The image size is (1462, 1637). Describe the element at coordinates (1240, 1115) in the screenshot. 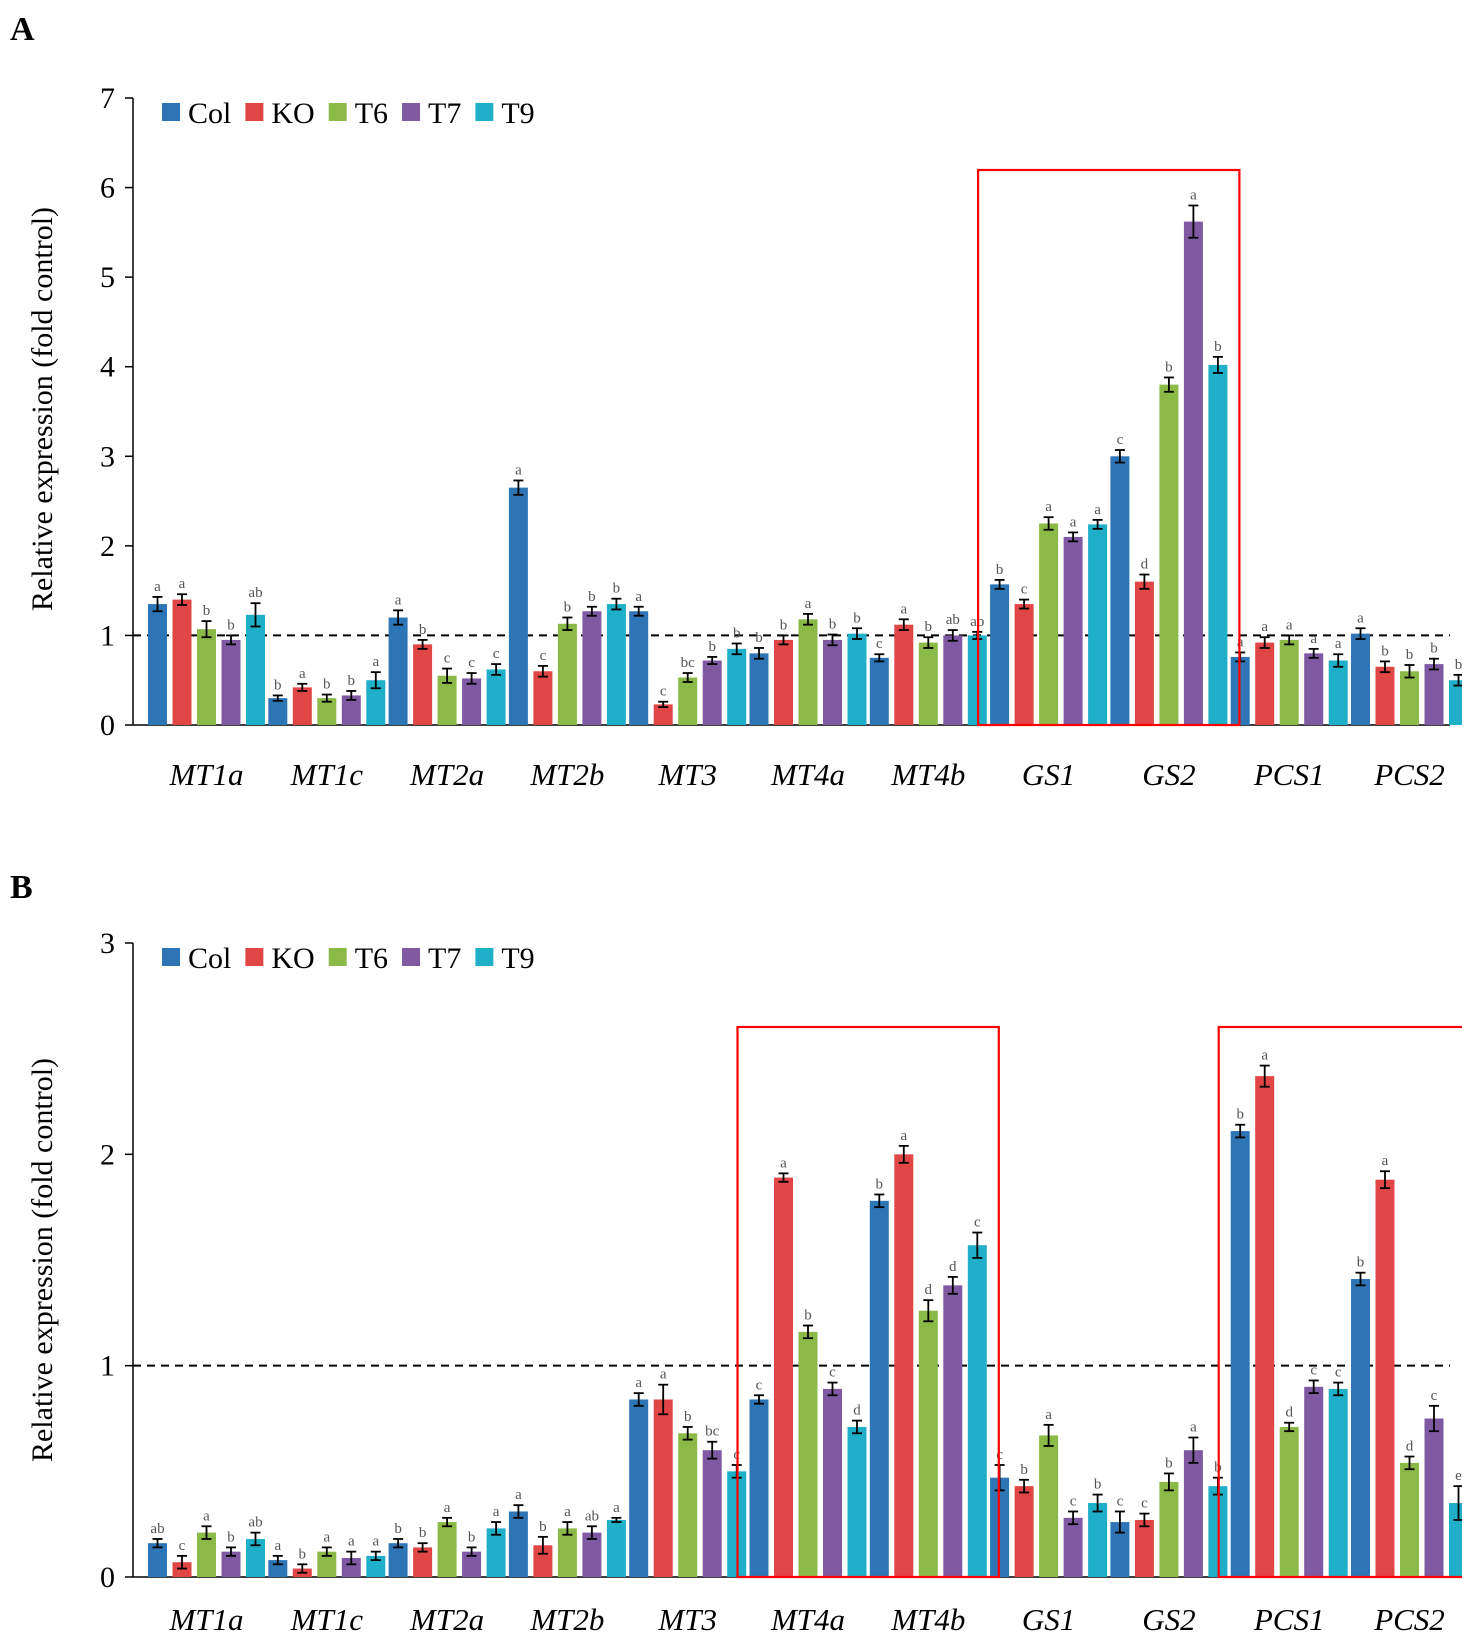

I see `panel-b-sig-label-pcs1-col: b` at that location.